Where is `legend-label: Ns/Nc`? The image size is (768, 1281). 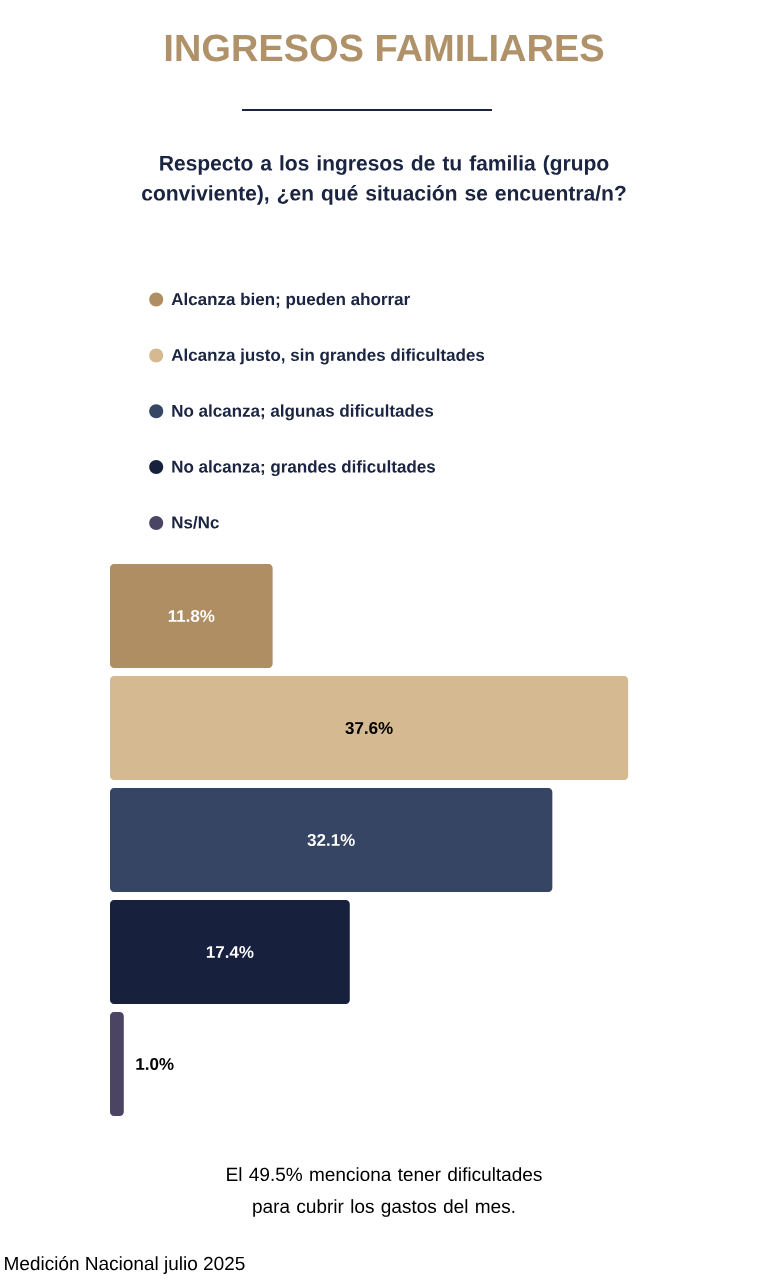
legend-label: Ns/Nc is located at coordinates (195, 522).